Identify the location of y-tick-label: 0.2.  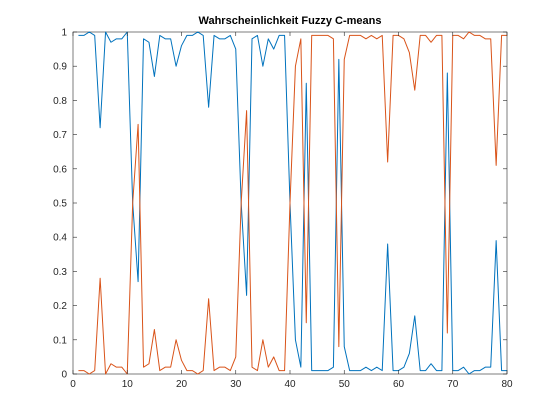
(60, 306).